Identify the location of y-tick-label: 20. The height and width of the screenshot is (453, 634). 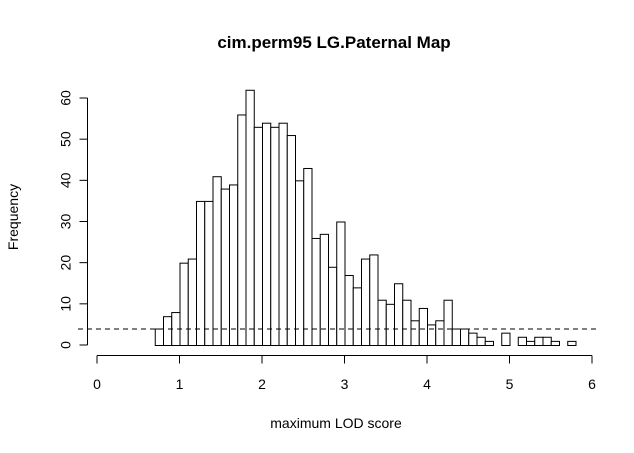
(66, 263).